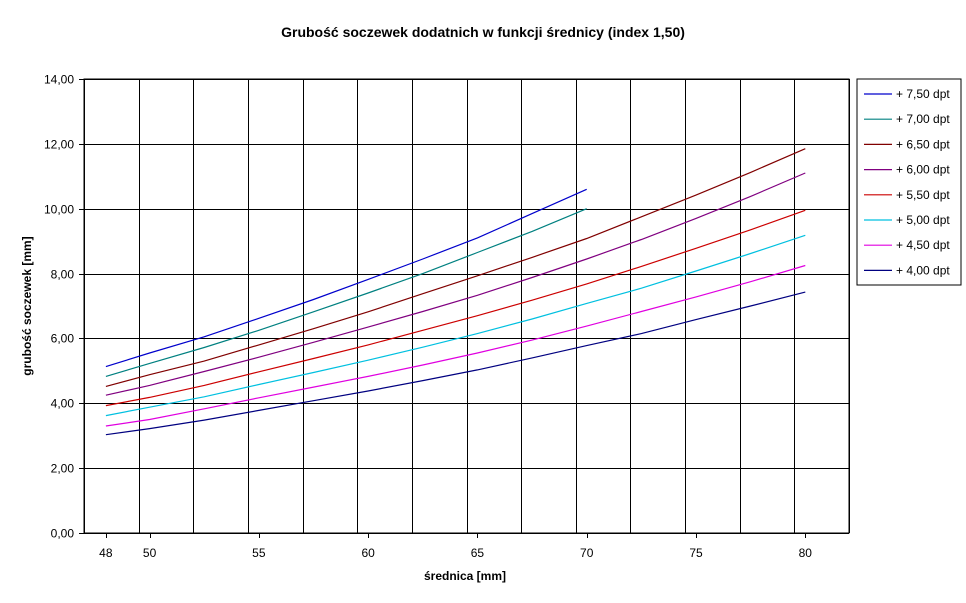 The width and height of the screenshot is (966, 603). What do you see at coordinates (63, 404) in the screenshot?
I see `y-tick-label: 4,00` at bounding box center [63, 404].